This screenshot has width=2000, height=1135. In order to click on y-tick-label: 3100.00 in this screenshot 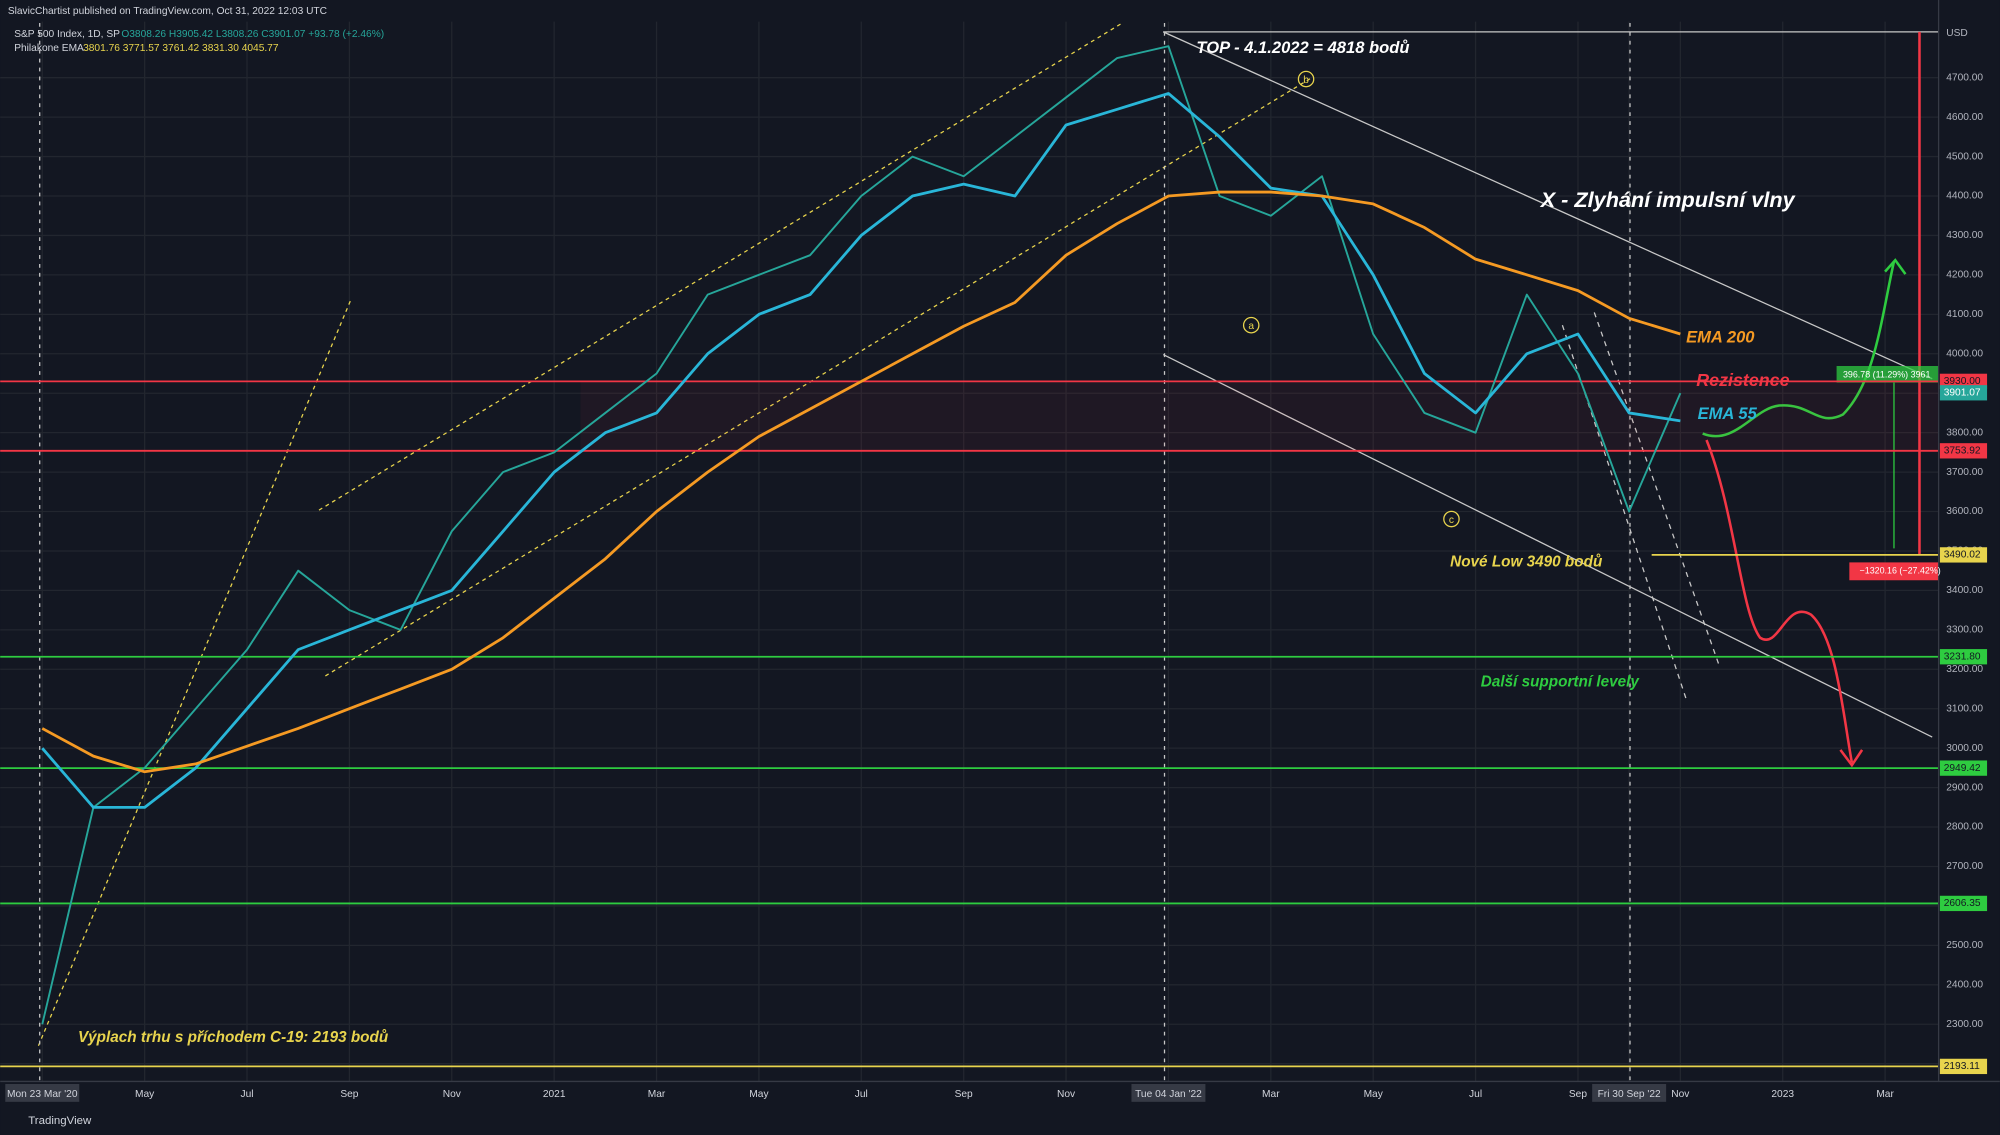, I will do `click(1964, 708)`.